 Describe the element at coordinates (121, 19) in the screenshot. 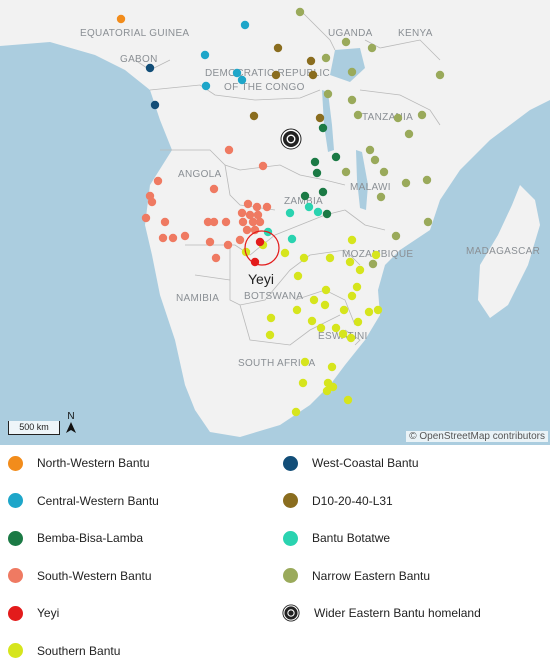

I see `point-north-western` at that location.